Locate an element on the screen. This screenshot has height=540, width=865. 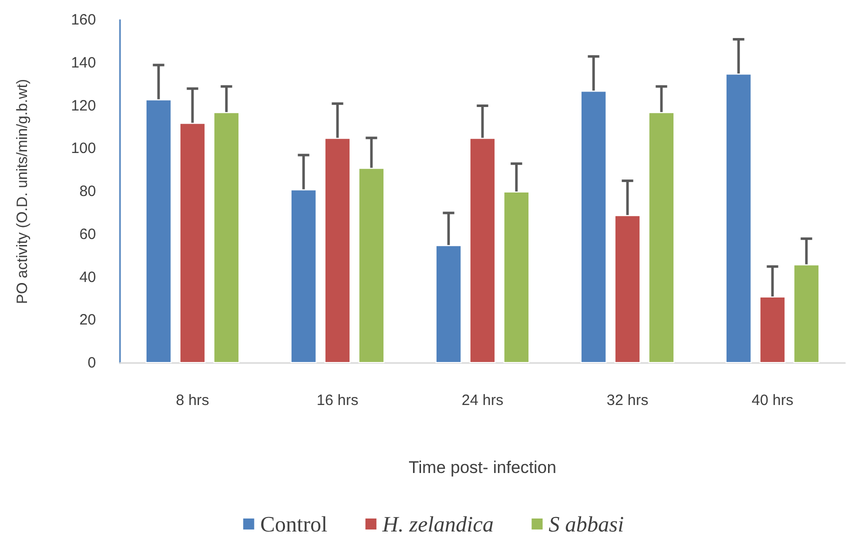
x-tick-label: 40 hrs is located at coordinates (773, 400).